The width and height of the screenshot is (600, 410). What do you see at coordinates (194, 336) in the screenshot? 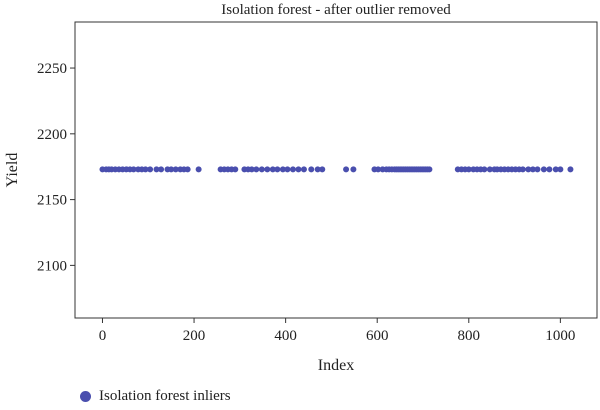
I see `x-tick-label-1: 200` at bounding box center [194, 336].